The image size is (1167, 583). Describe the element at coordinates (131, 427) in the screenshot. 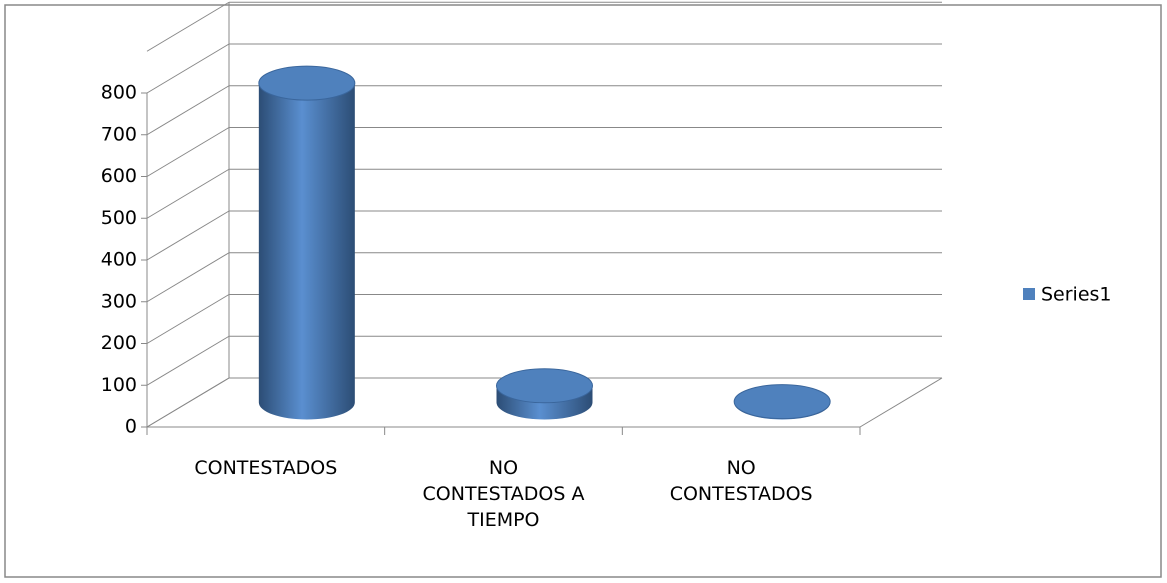

I see `y-tick-label: 0` at that location.